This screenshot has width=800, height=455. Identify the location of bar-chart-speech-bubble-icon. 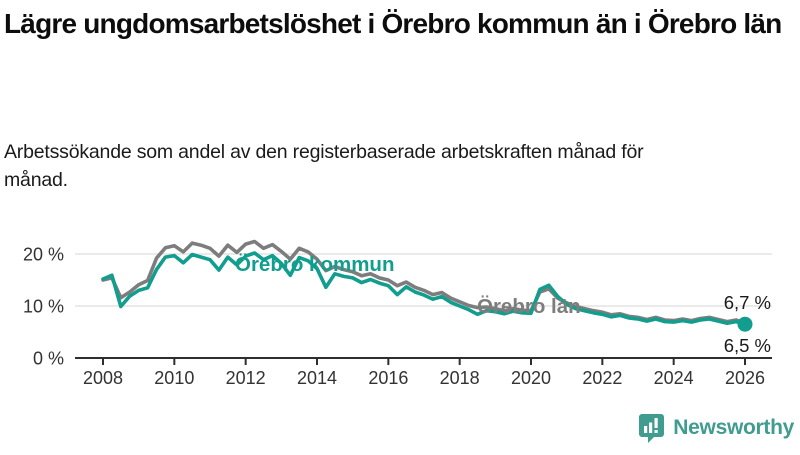
(652, 428).